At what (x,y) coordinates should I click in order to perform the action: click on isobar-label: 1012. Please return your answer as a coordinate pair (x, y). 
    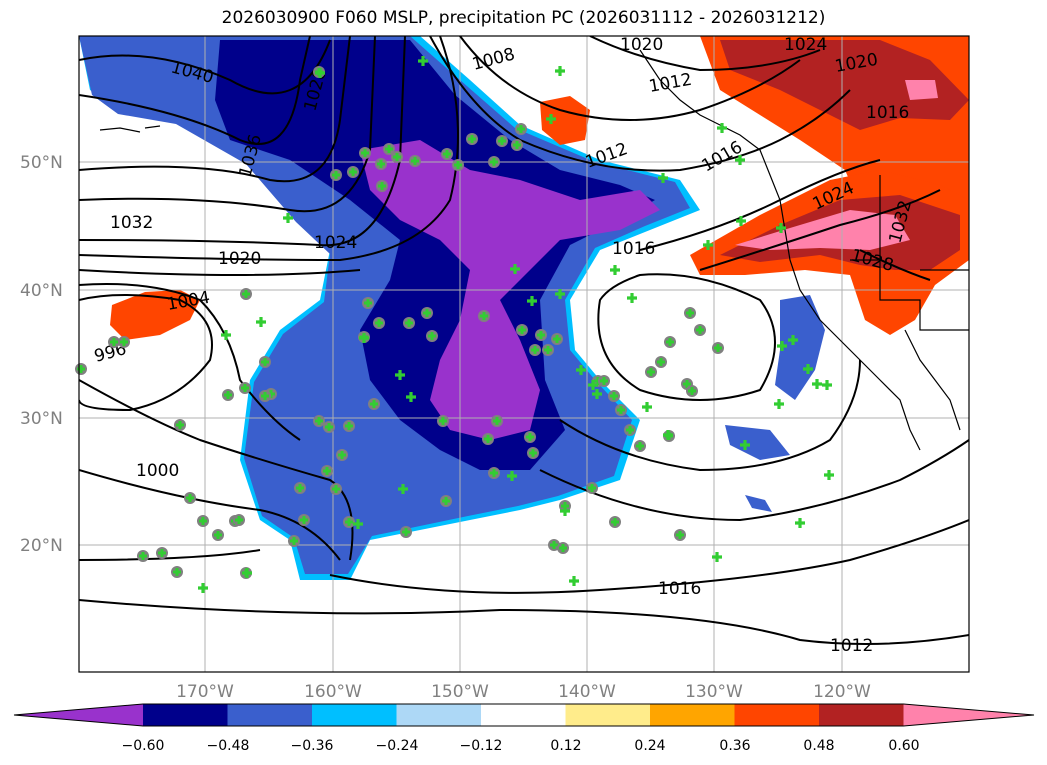
    Looking at the image, I should click on (670, 83).